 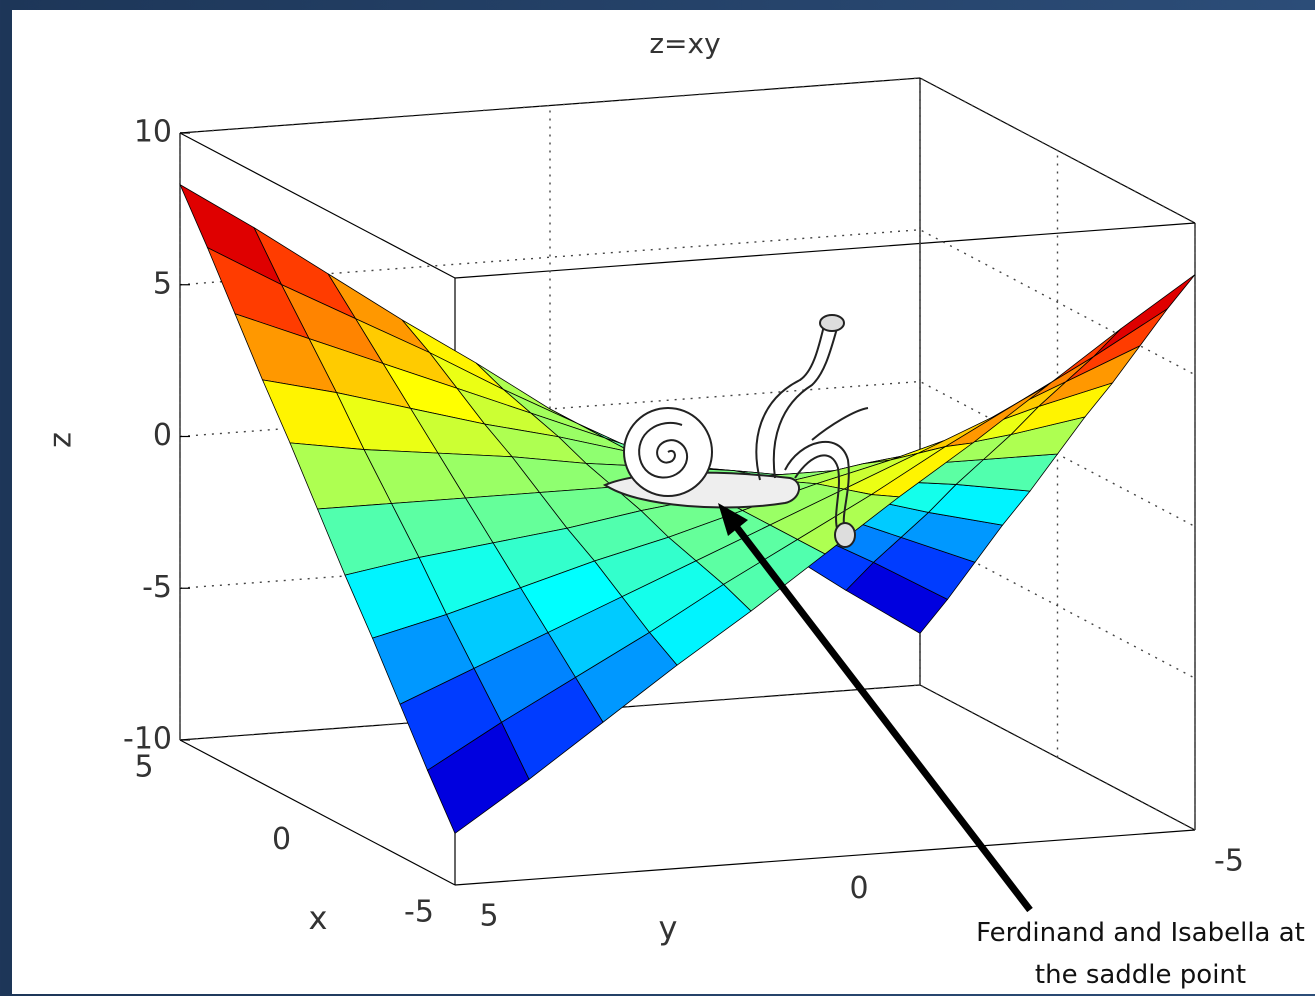 I want to click on y-tick-label: 5, so click(x=488, y=916).